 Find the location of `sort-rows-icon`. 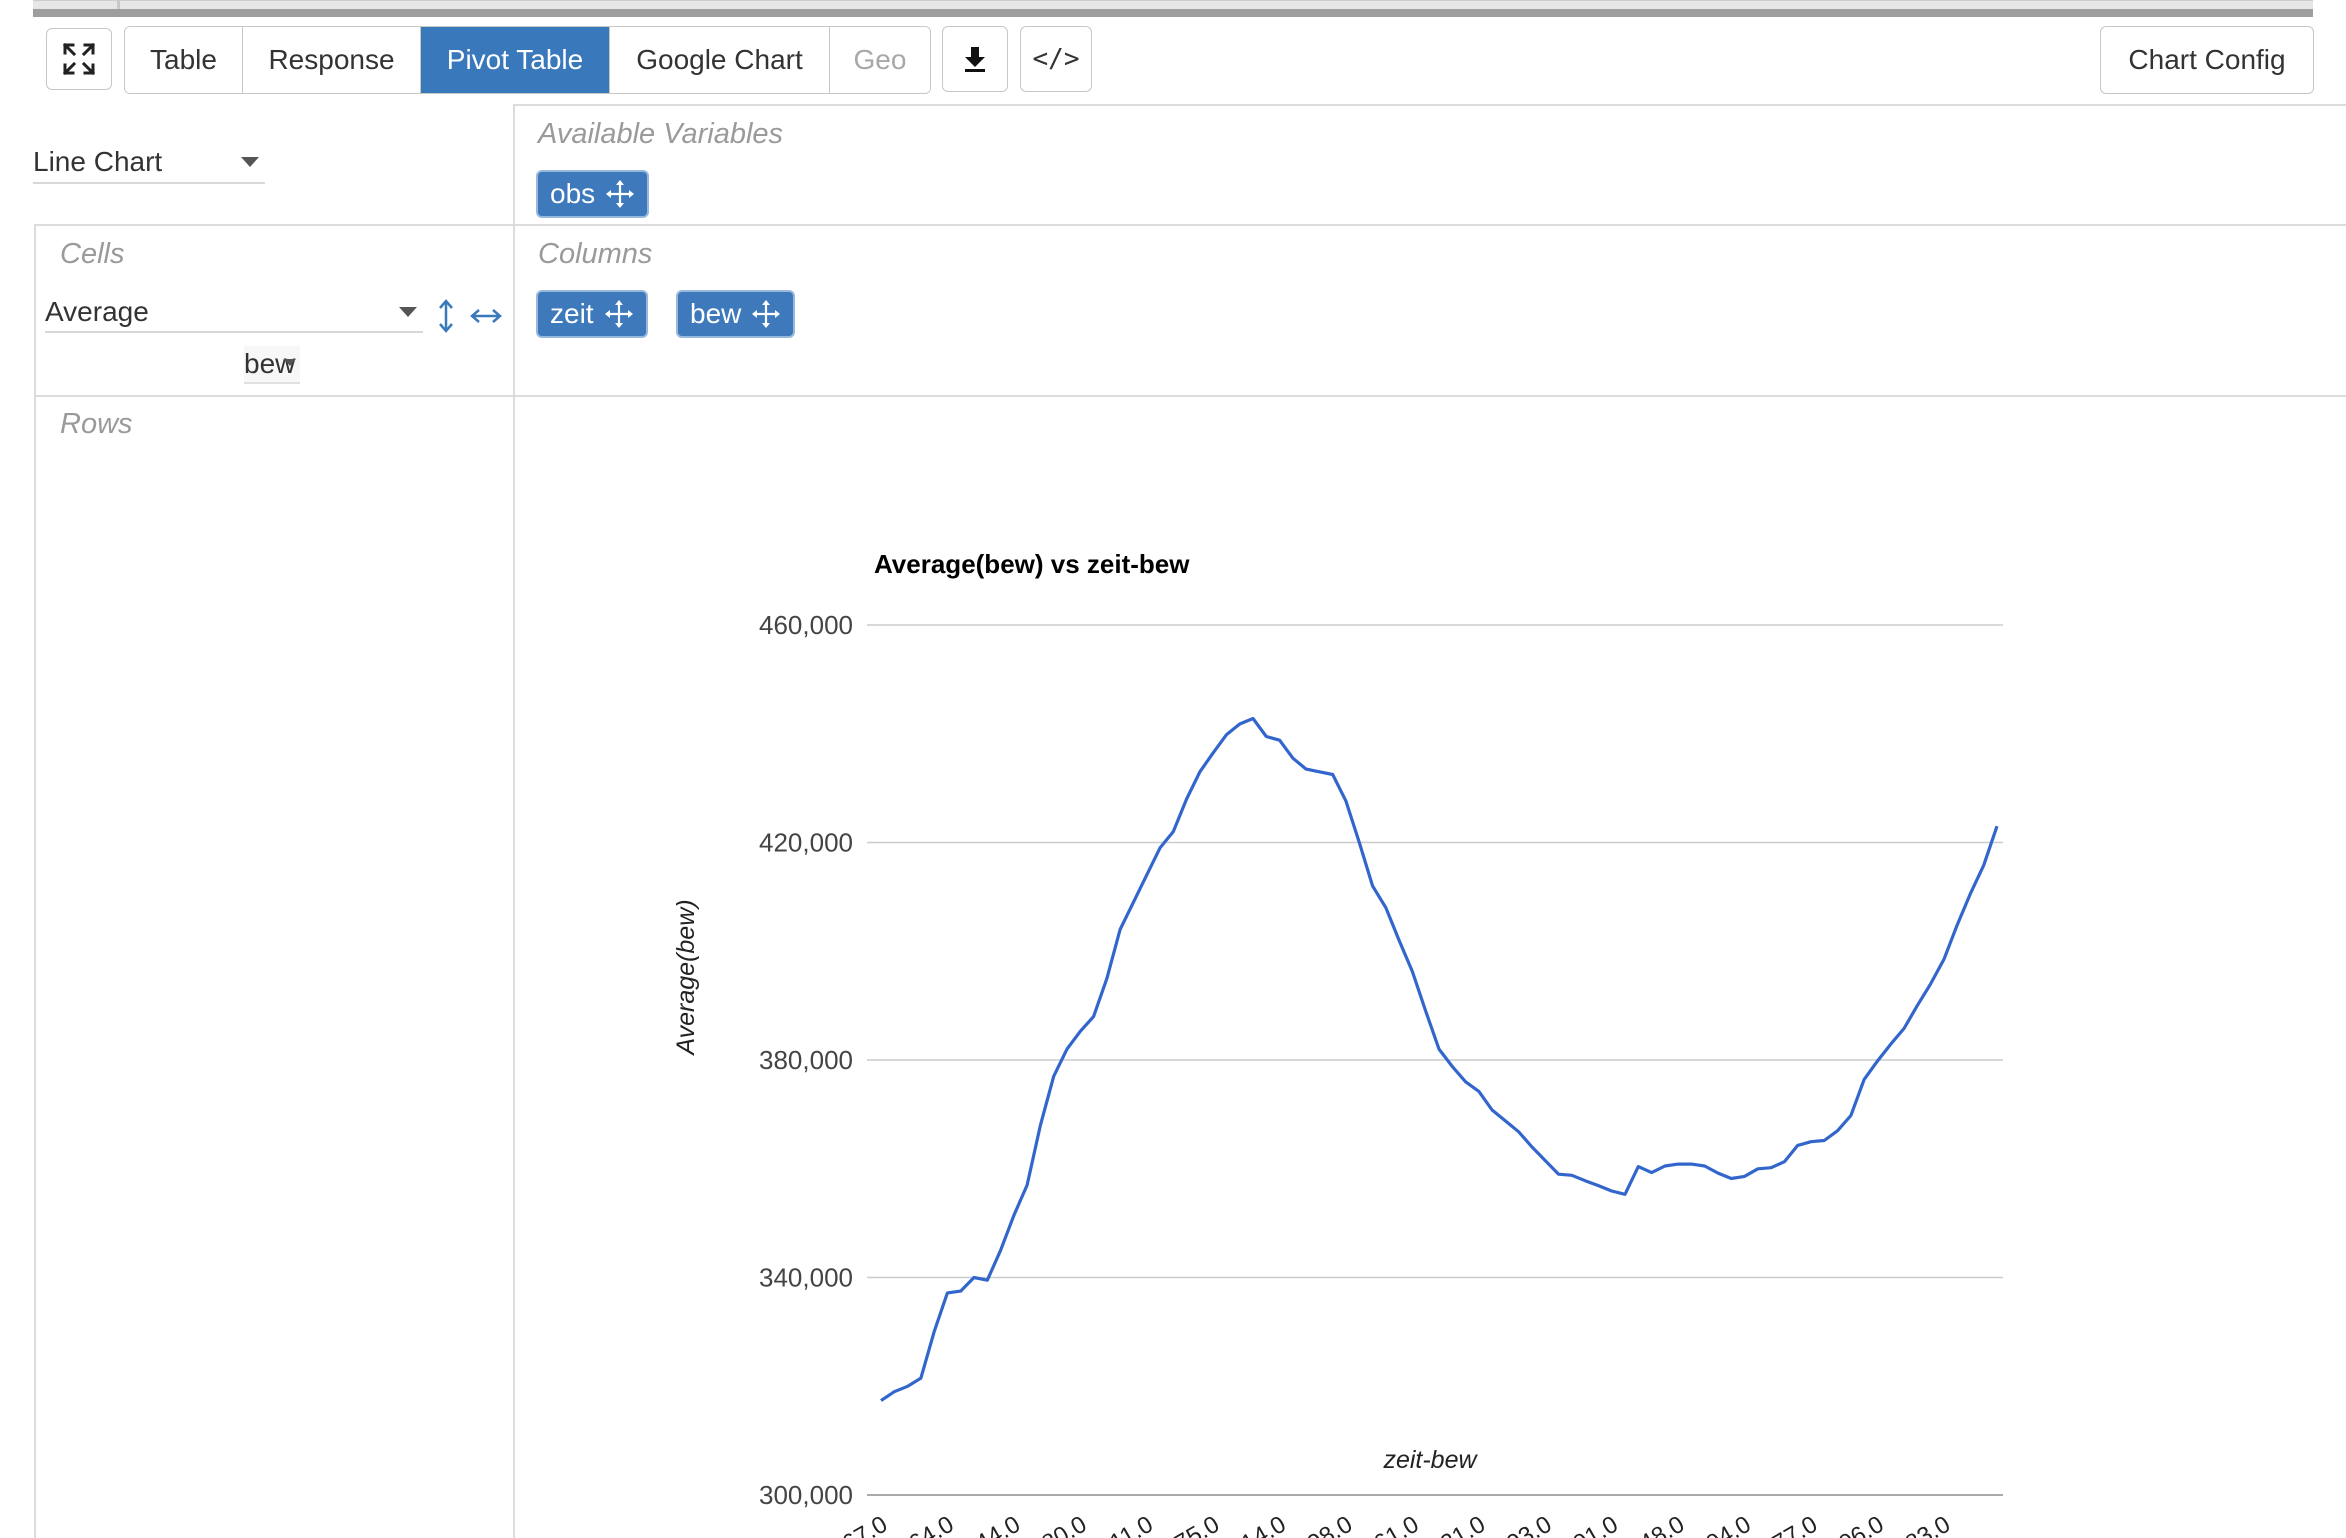

sort-rows-icon is located at coordinates (446, 316).